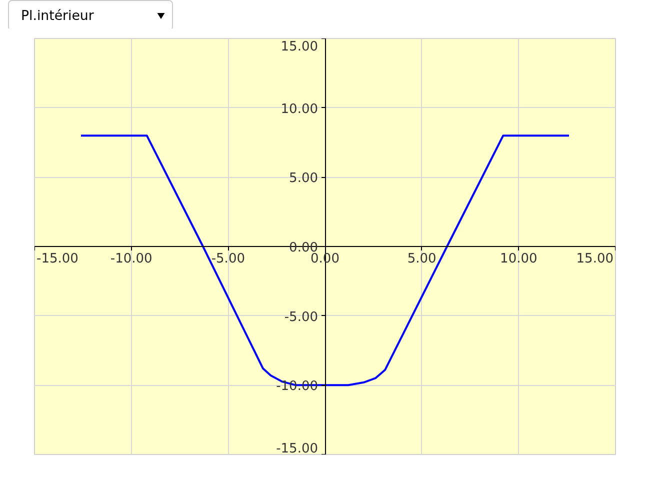  Describe the element at coordinates (299, 47) in the screenshot. I see `y-tick-label: 15.00` at that location.